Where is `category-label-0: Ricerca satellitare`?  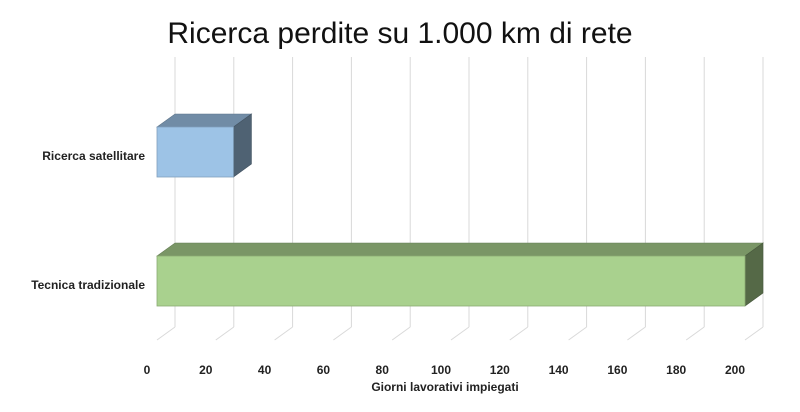
category-label-0: Ricerca satellitare is located at coordinates (93, 156).